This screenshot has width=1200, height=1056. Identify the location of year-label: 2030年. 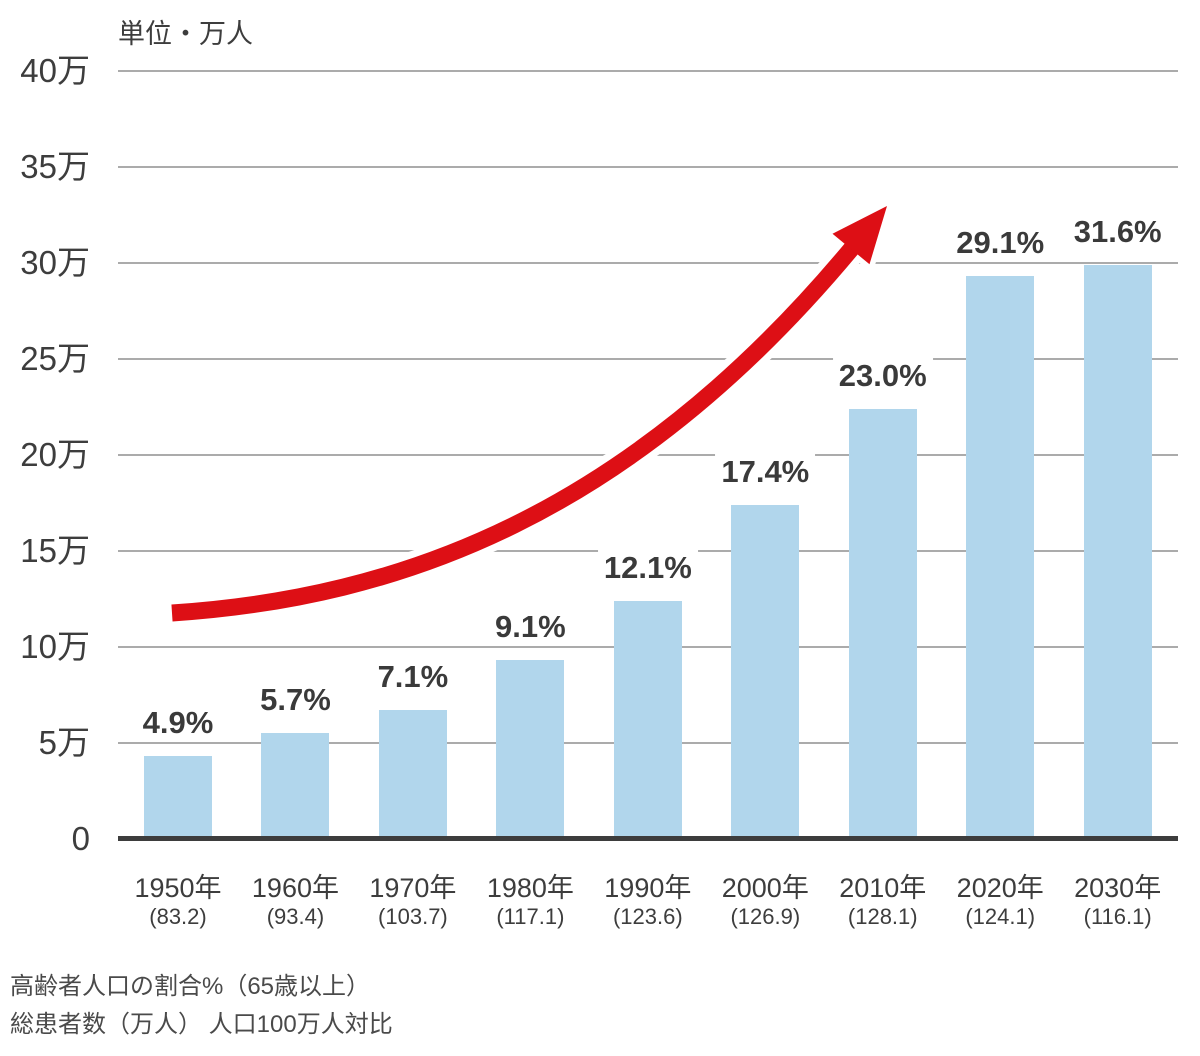
(1118, 888).